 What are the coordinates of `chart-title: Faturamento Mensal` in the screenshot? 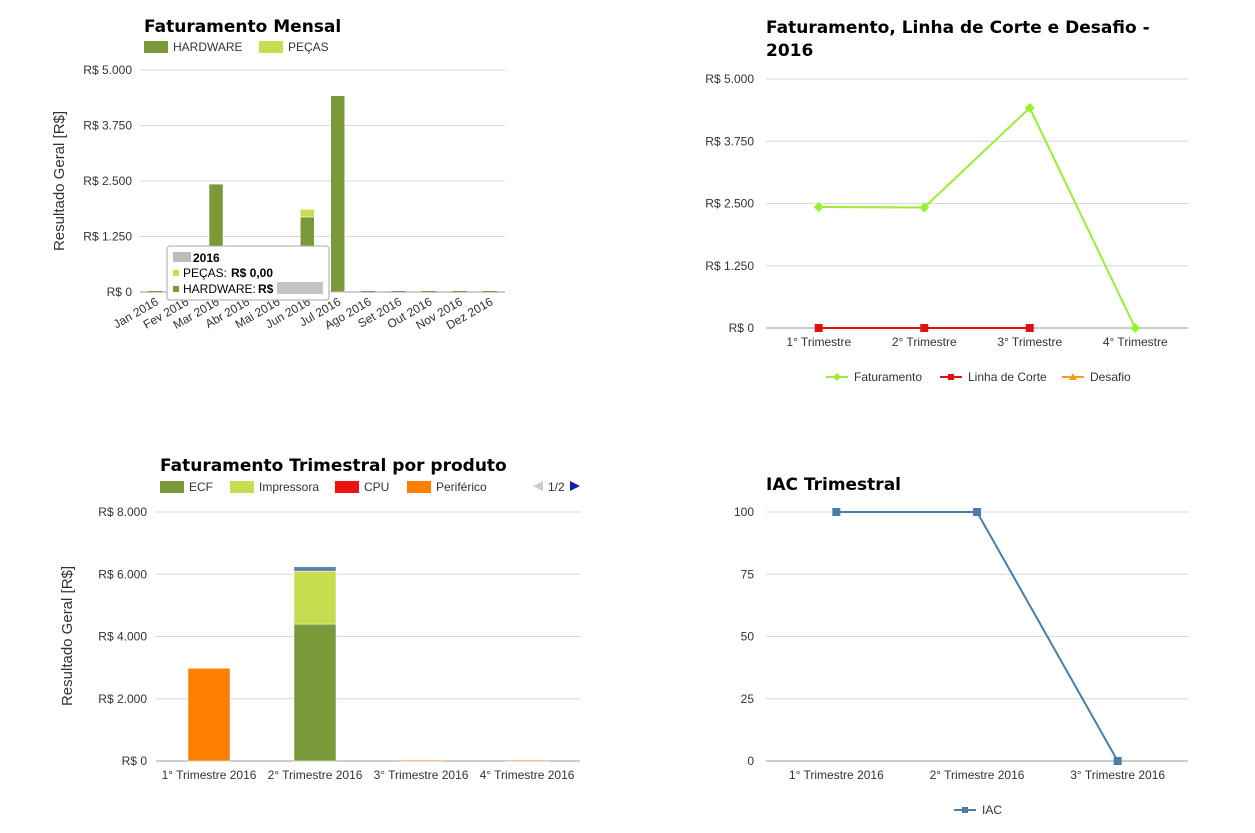 It's located at (242, 27).